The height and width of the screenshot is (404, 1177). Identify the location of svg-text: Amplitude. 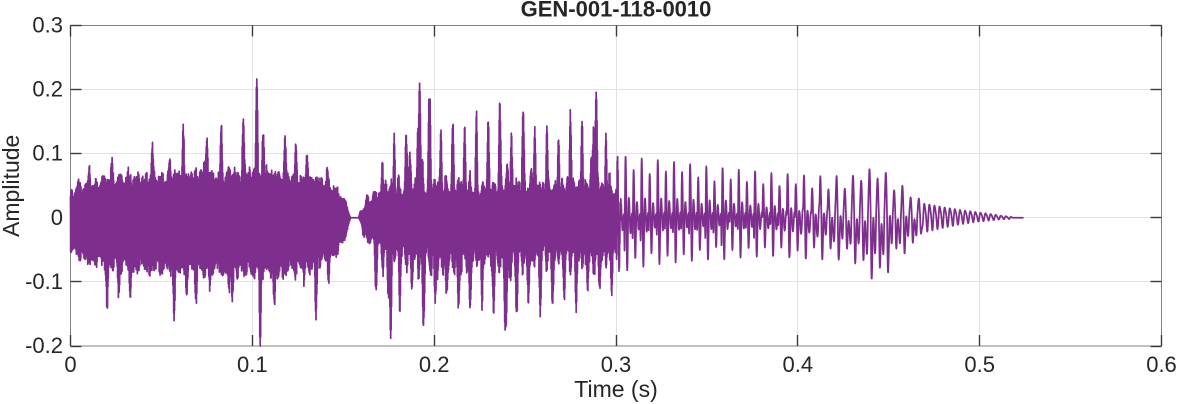
(12, 186).